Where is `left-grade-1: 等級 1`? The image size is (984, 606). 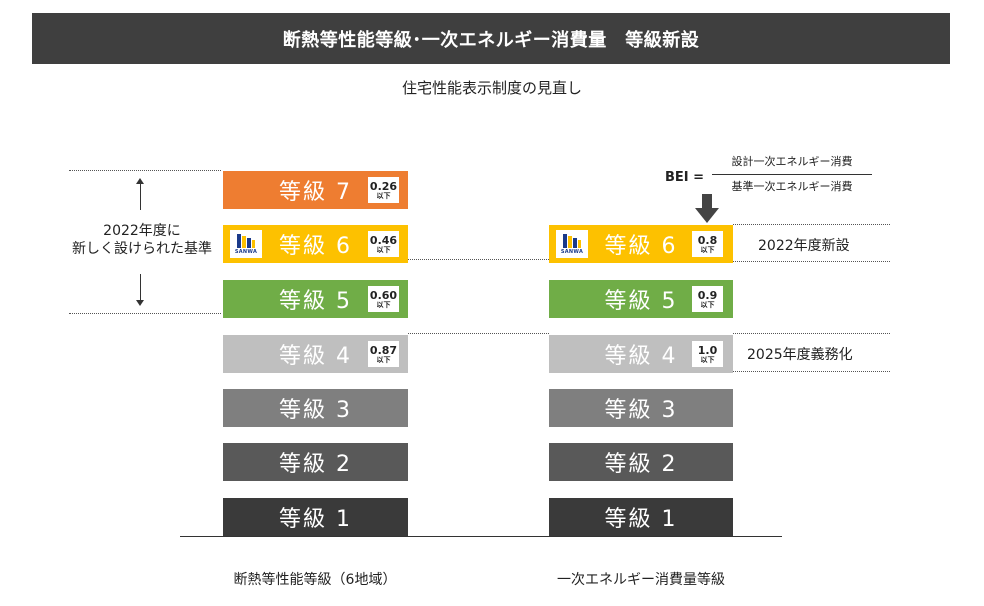 left-grade-1: 等級 1 is located at coordinates (315, 517).